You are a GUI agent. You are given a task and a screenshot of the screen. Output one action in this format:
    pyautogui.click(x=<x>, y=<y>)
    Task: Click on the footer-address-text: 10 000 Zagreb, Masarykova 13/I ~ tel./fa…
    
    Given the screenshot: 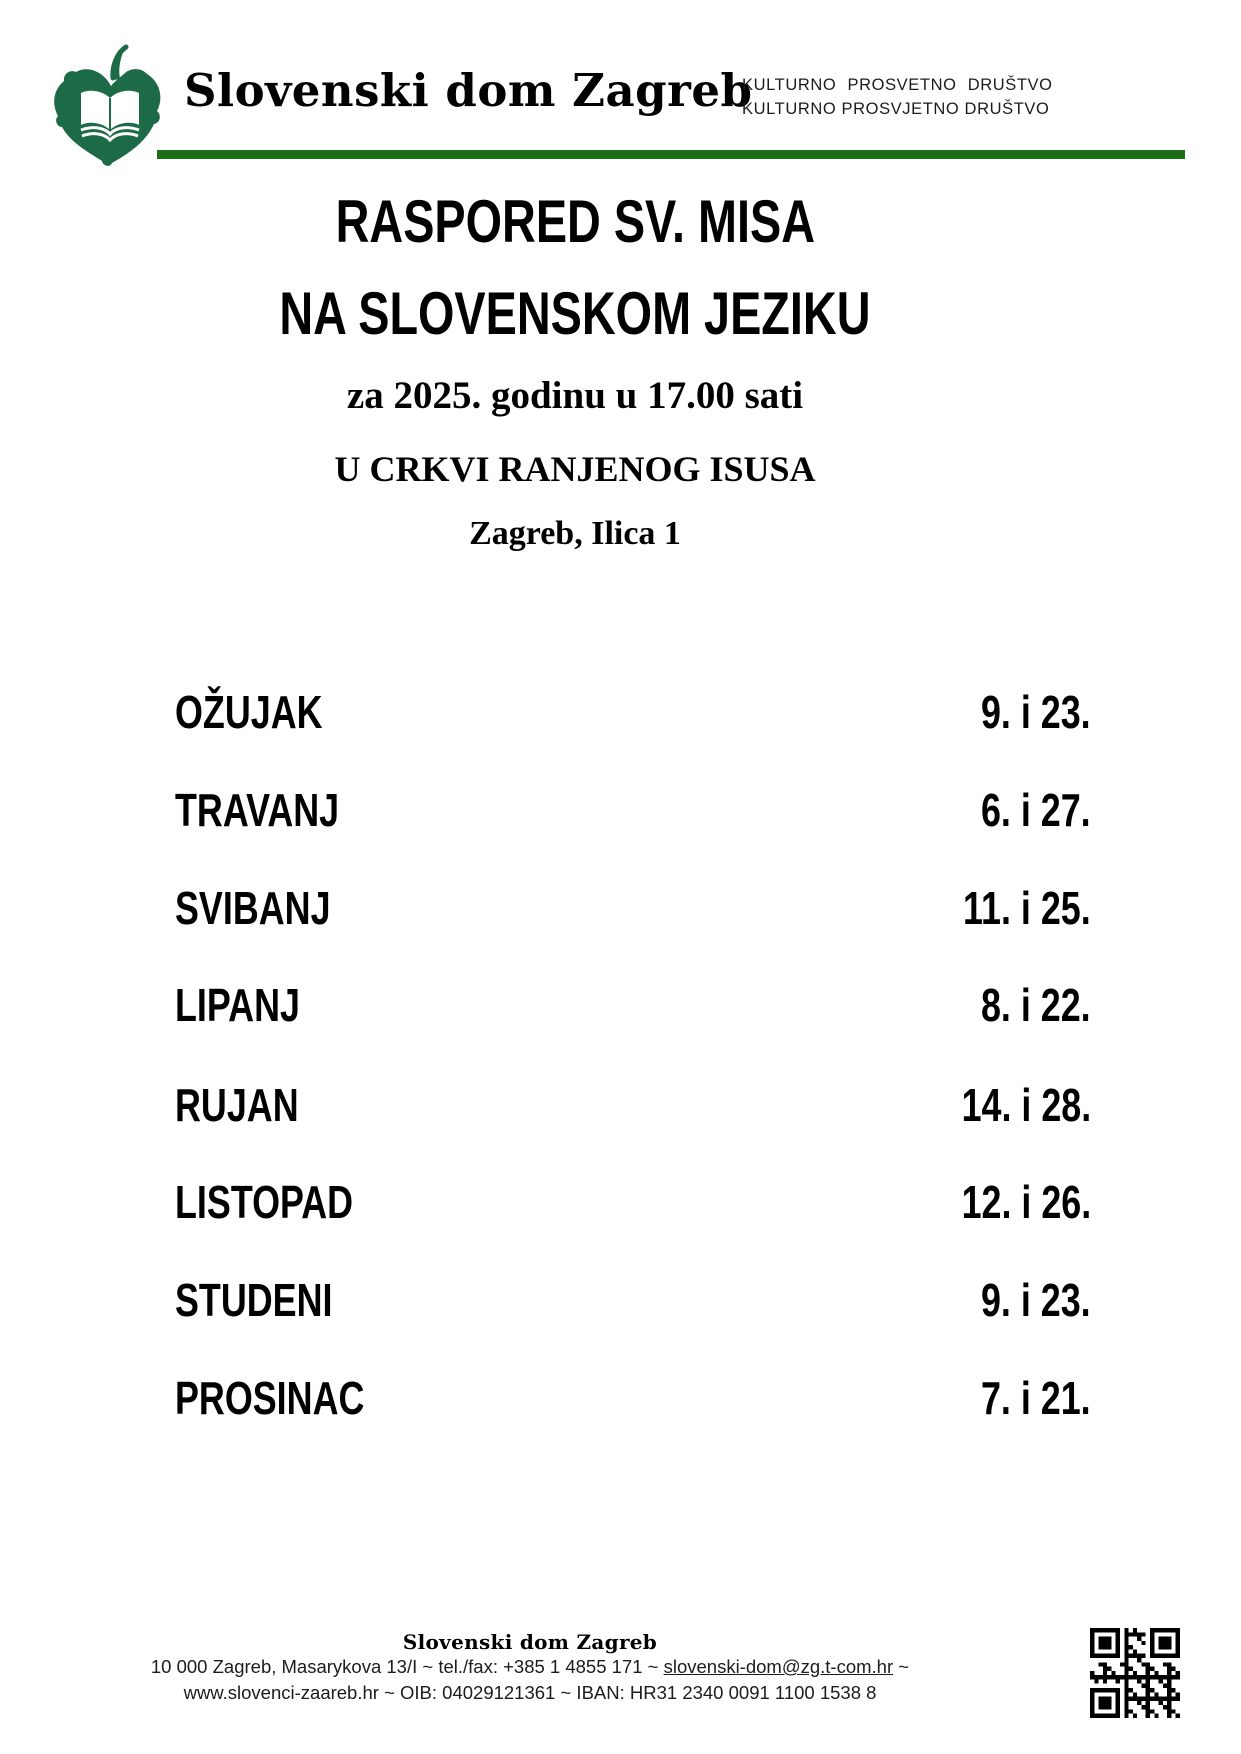 What is the action you would take?
    pyautogui.click(x=407, y=1666)
    